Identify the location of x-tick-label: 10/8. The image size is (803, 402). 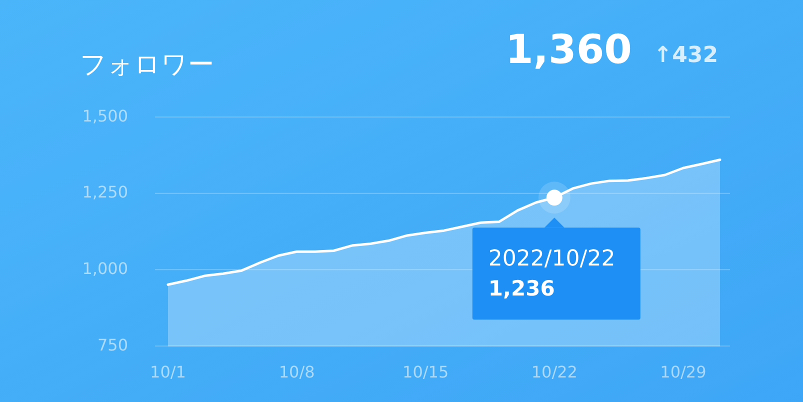
(296, 372).